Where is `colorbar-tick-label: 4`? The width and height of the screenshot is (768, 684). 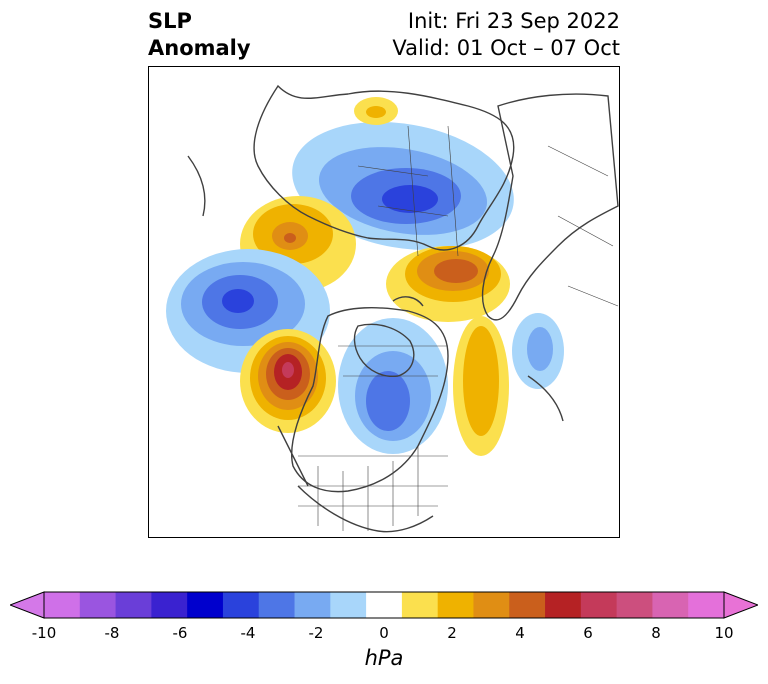 colorbar-tick-label: 4 is located at coordinates (520, 633).